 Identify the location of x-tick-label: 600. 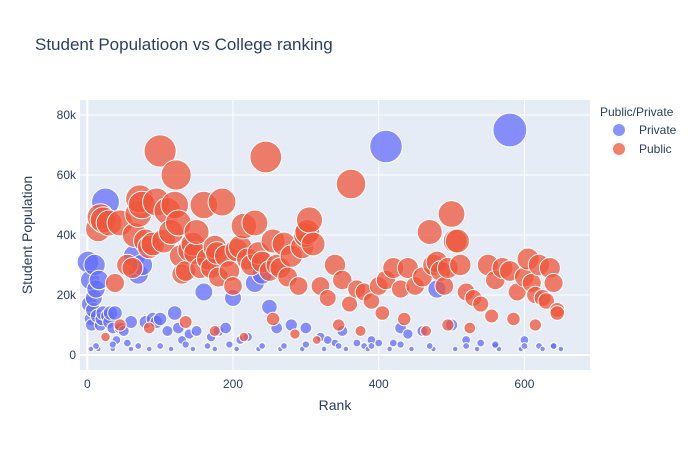
(524, 384).